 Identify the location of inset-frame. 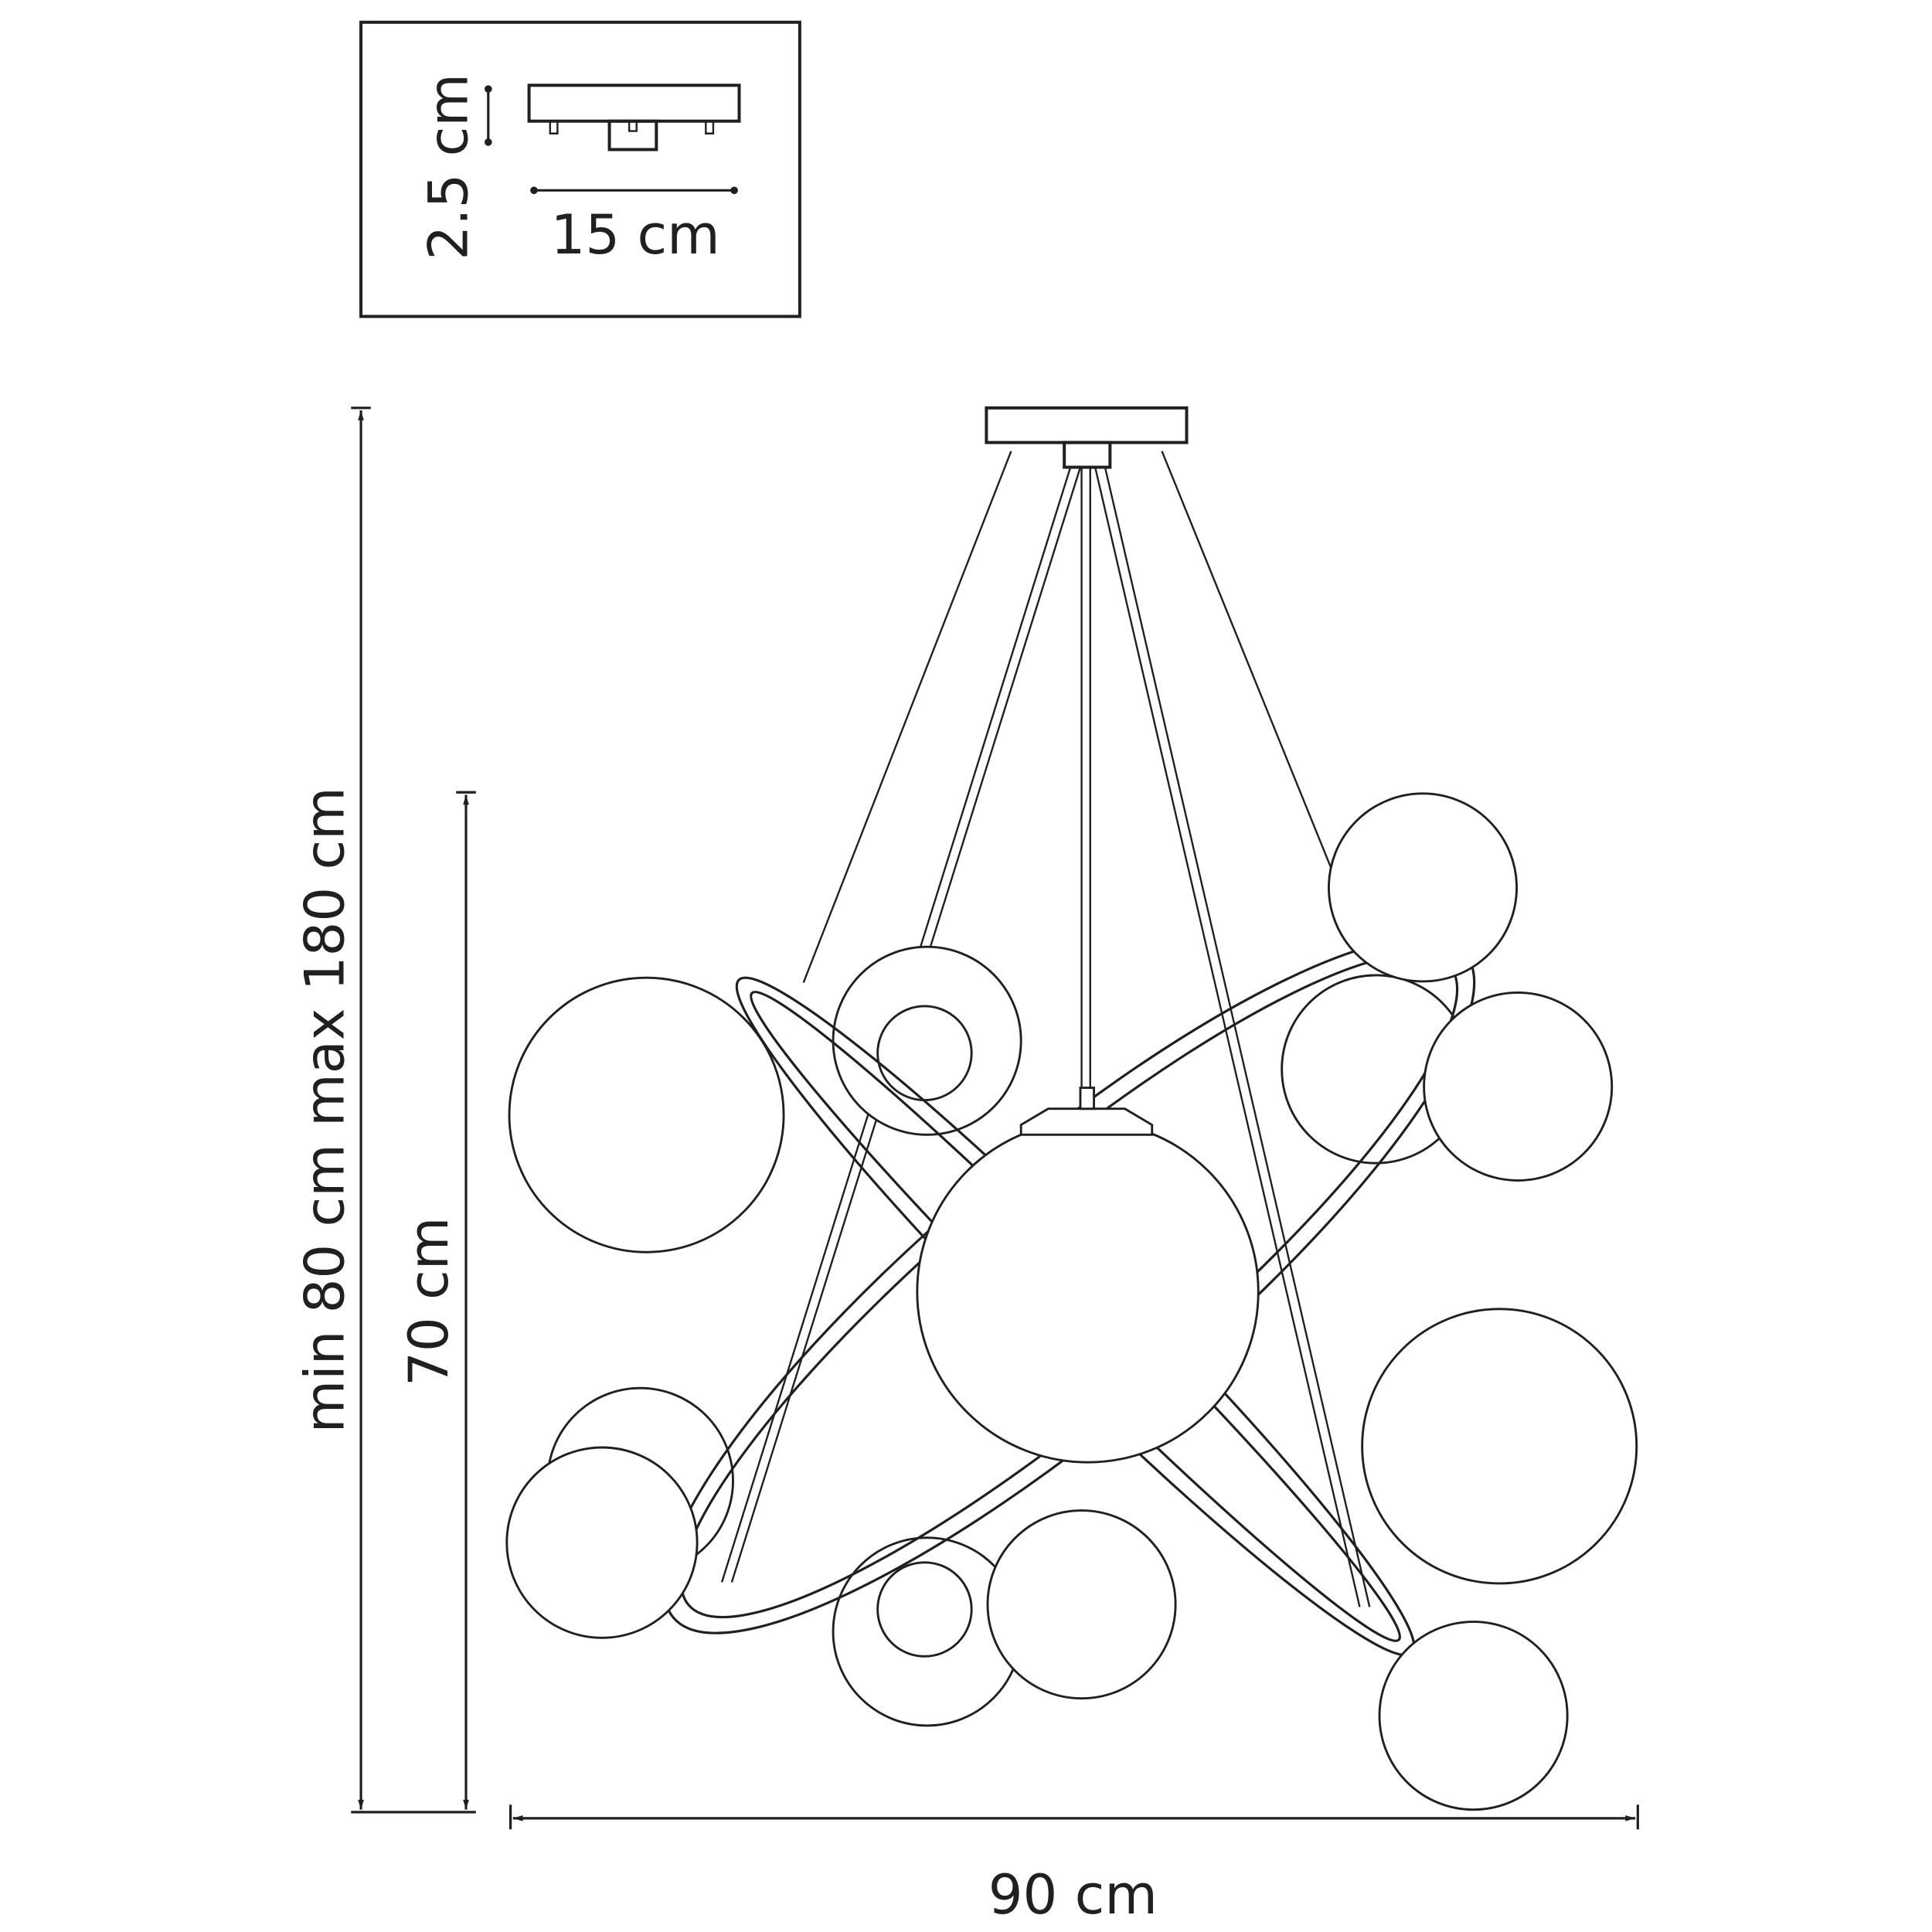
(580, 169).